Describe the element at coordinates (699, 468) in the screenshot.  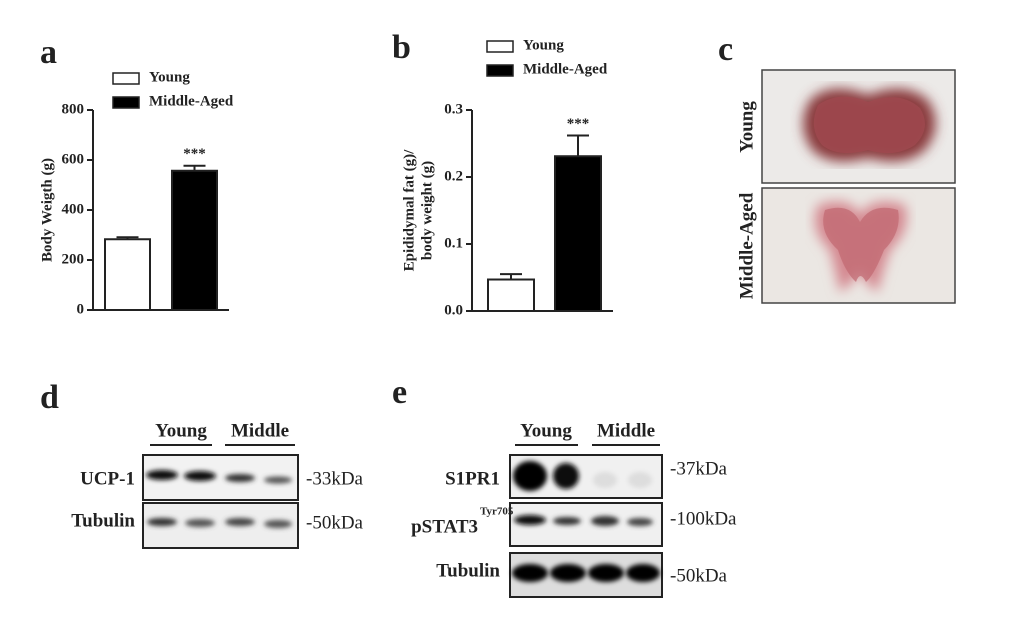
I see `size-label: -37kDa` at that location.